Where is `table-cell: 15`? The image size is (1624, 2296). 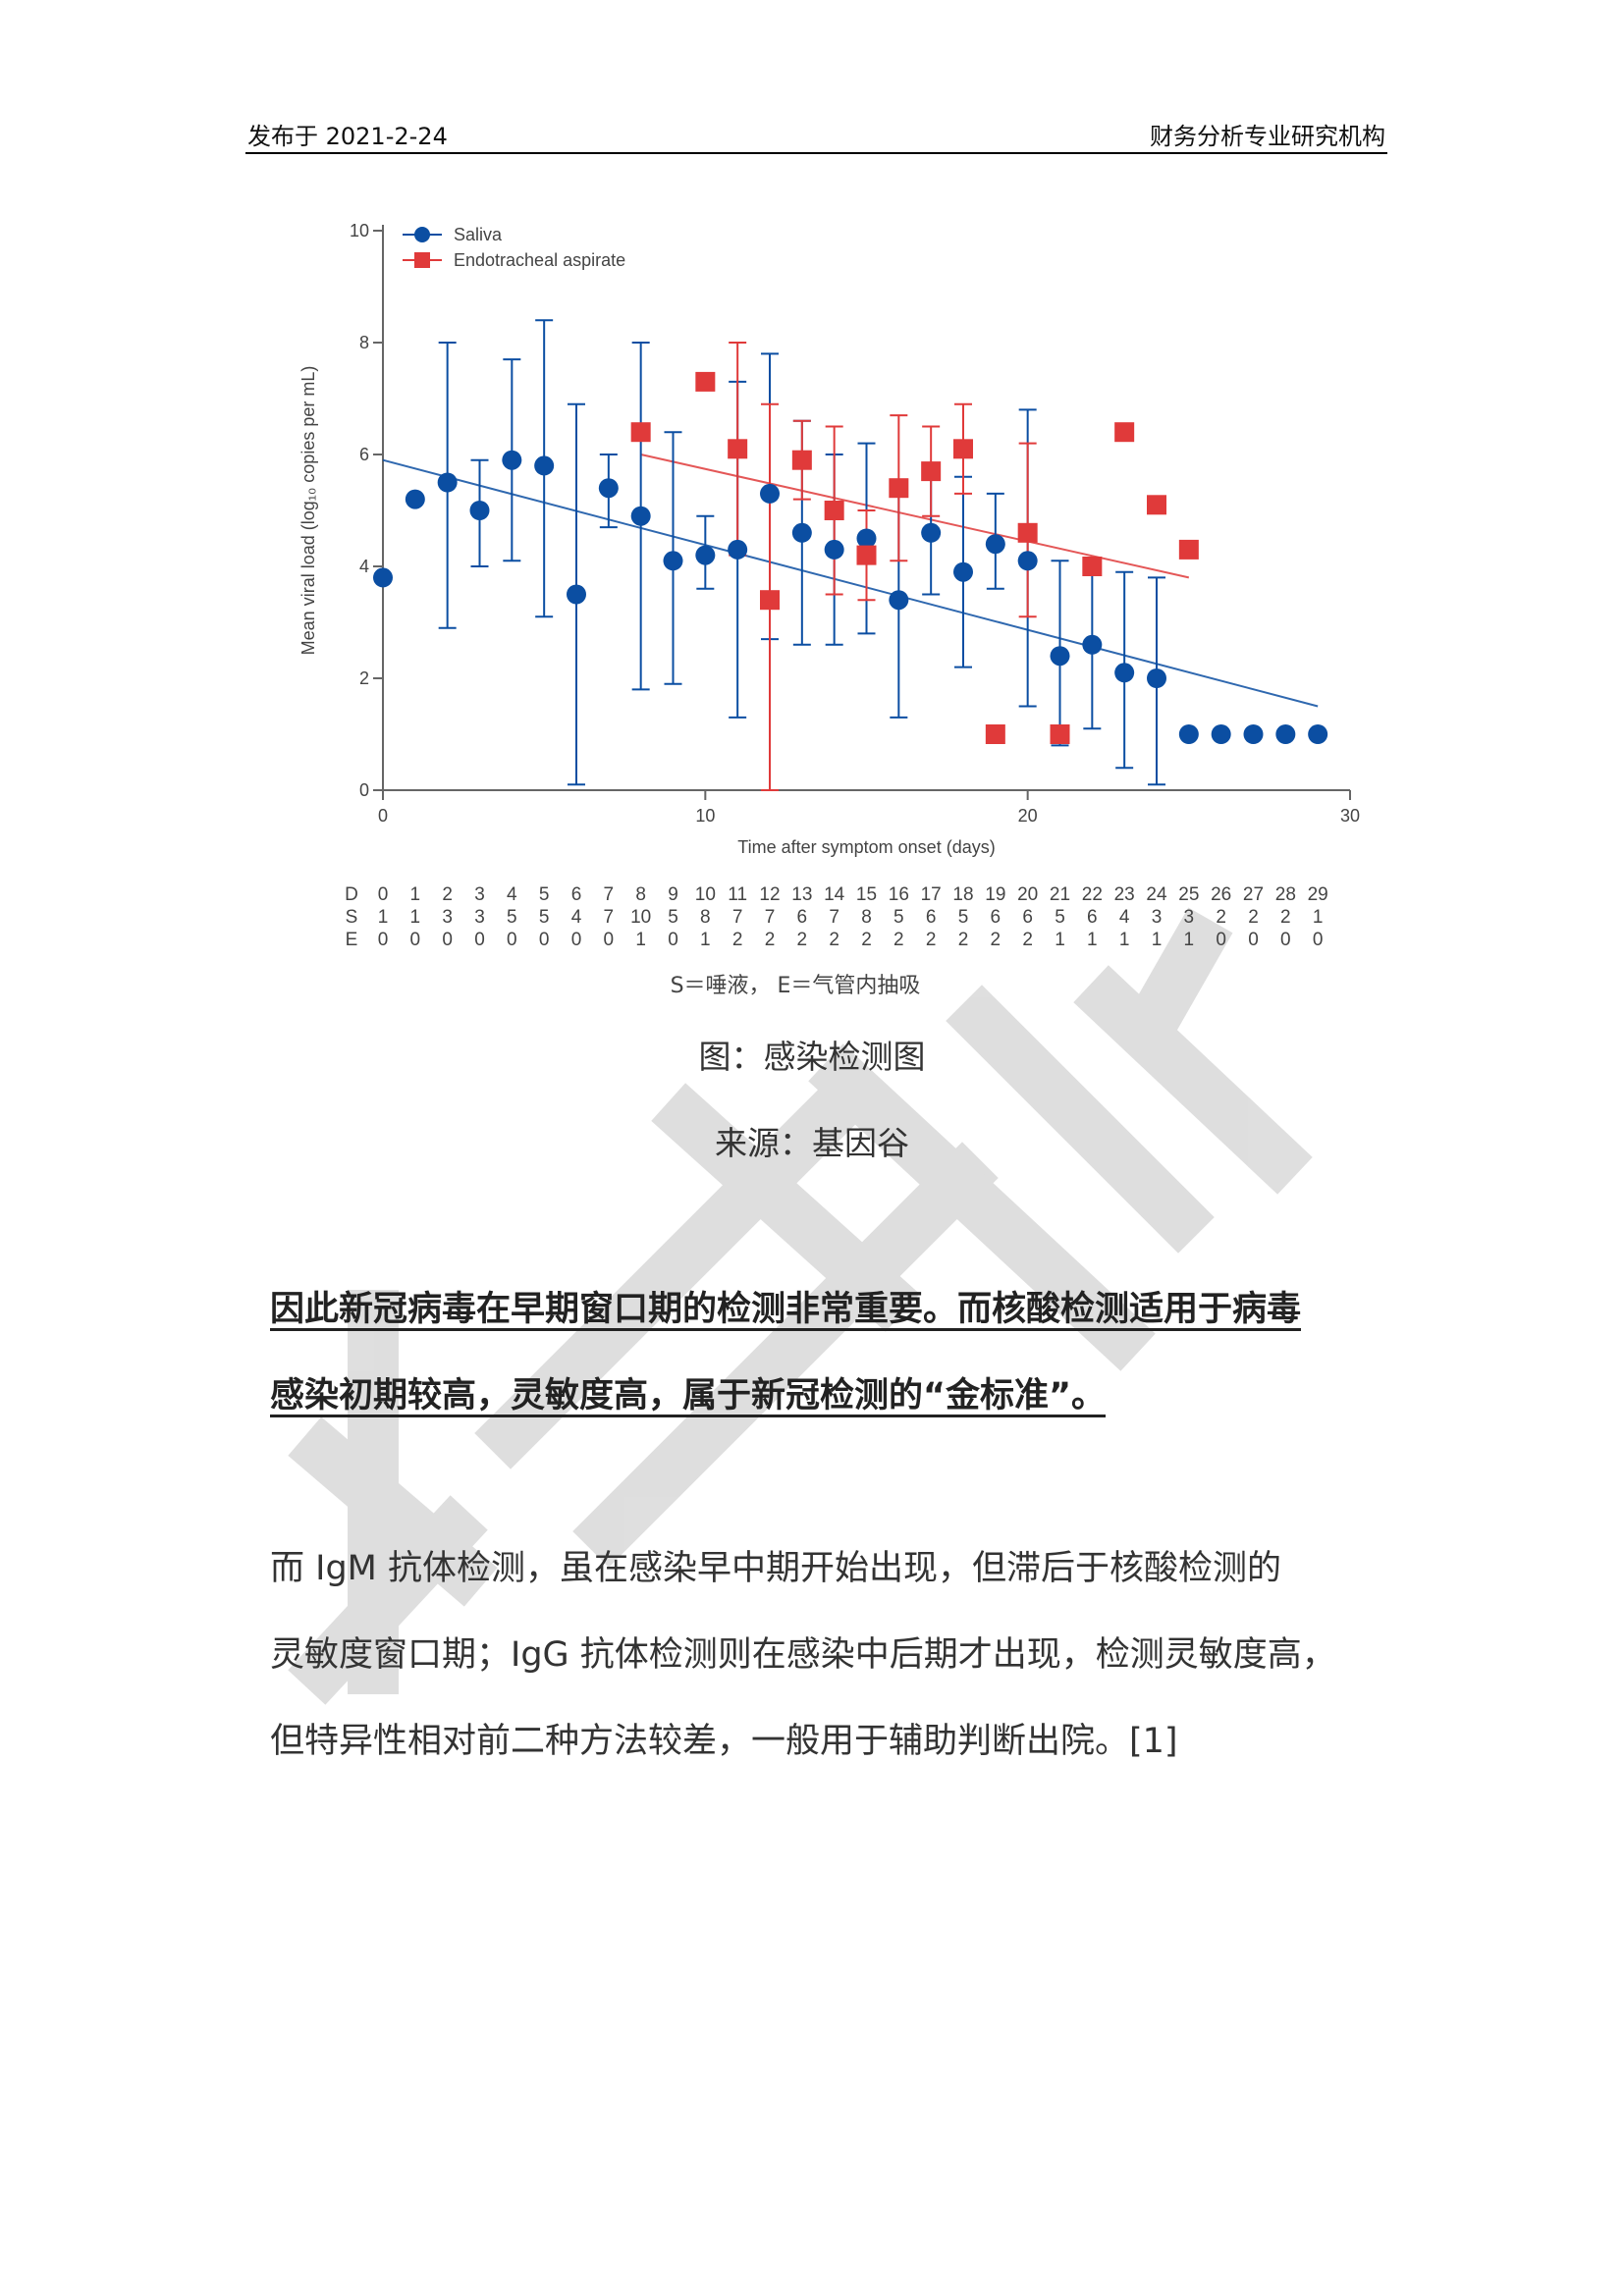 table-cell: 15 is located at coordinates (866, 894).